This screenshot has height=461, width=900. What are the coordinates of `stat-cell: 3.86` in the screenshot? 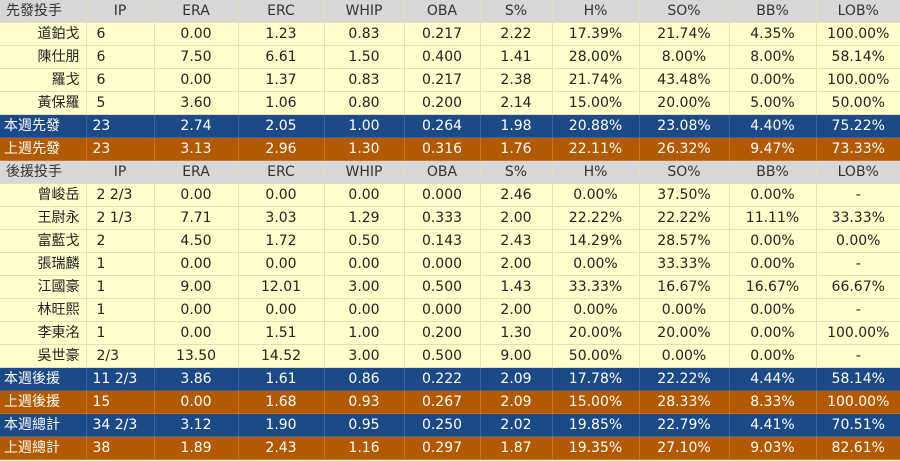 It's located at (196, 379).